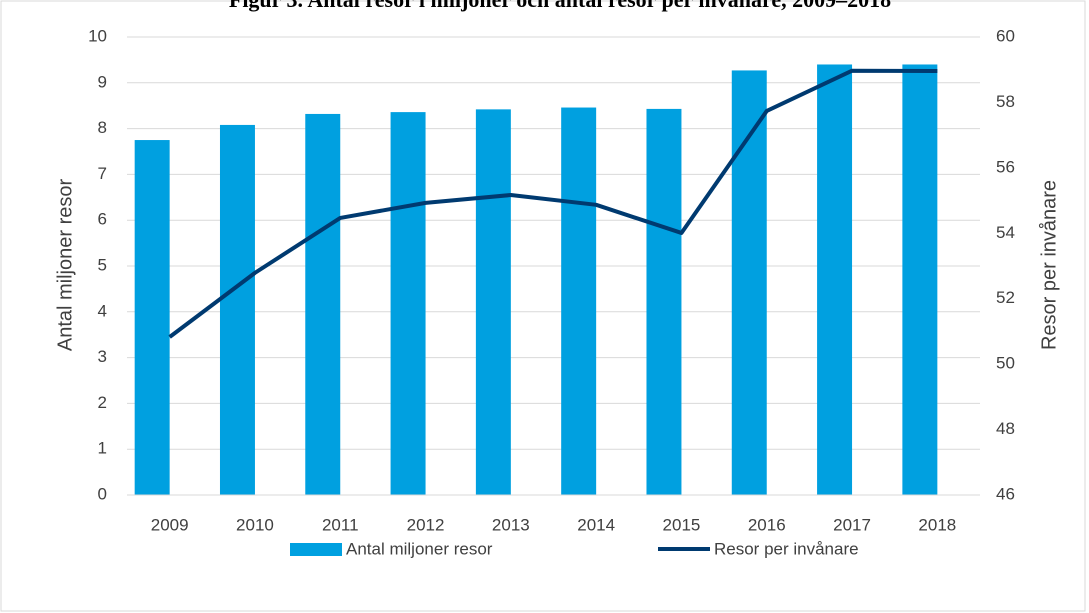  I want to click on legend-swatch, so click(316, 549).